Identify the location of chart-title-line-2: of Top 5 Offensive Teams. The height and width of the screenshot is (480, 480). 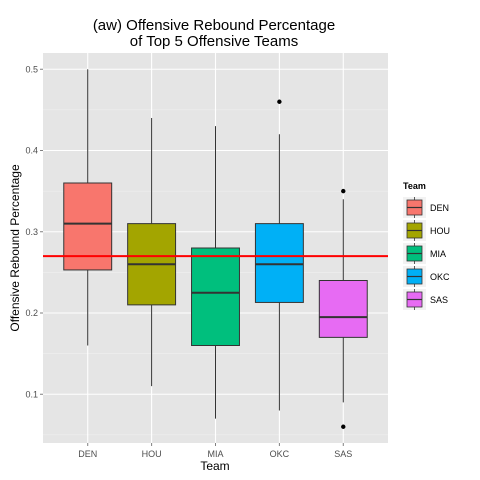
(214, 41).